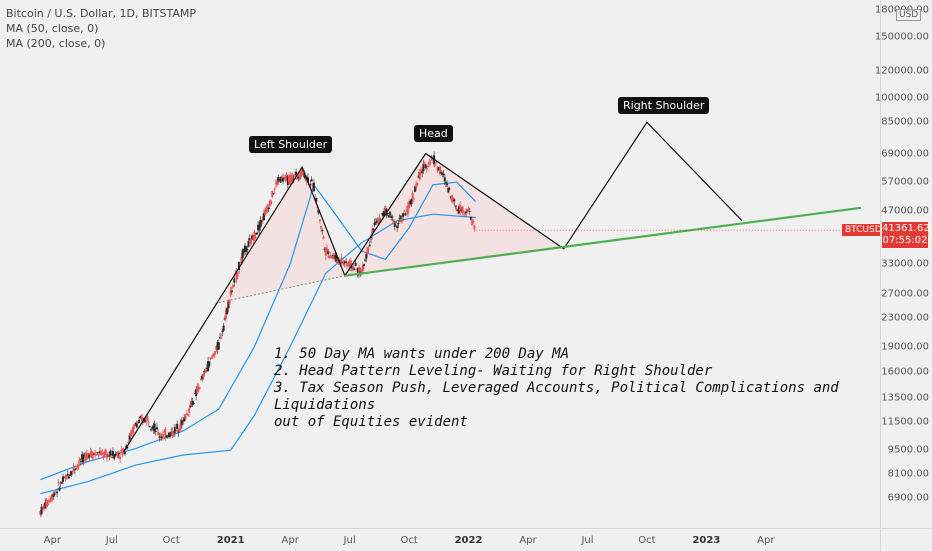 The image size is (932, 551). Describe the element at coordinates (905, 153) in the screenshot. I see `price-tick-label: 69000.00` at that location.